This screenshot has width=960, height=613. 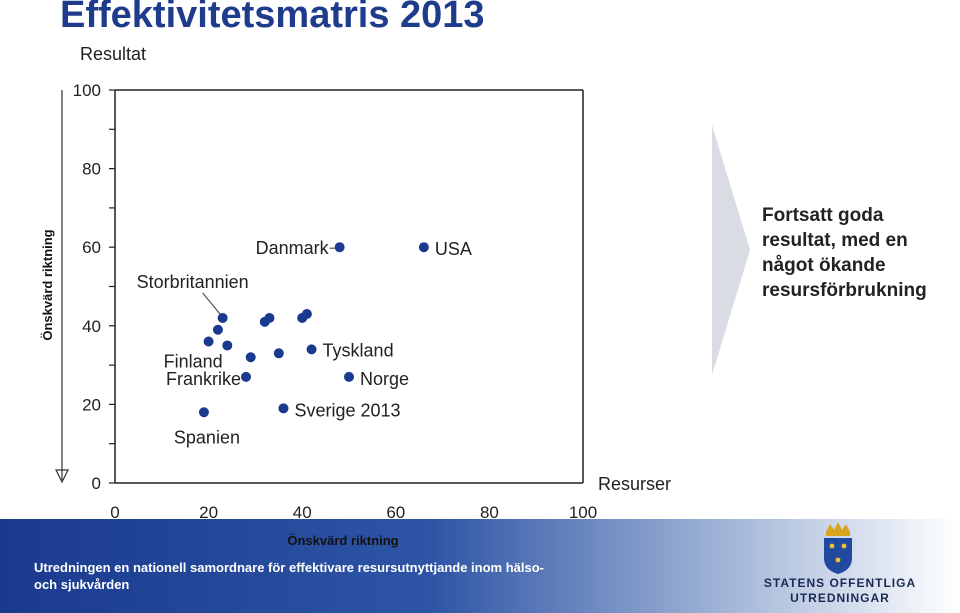 I want to click on x-tick-label: 60, so click(x=395, y=512).